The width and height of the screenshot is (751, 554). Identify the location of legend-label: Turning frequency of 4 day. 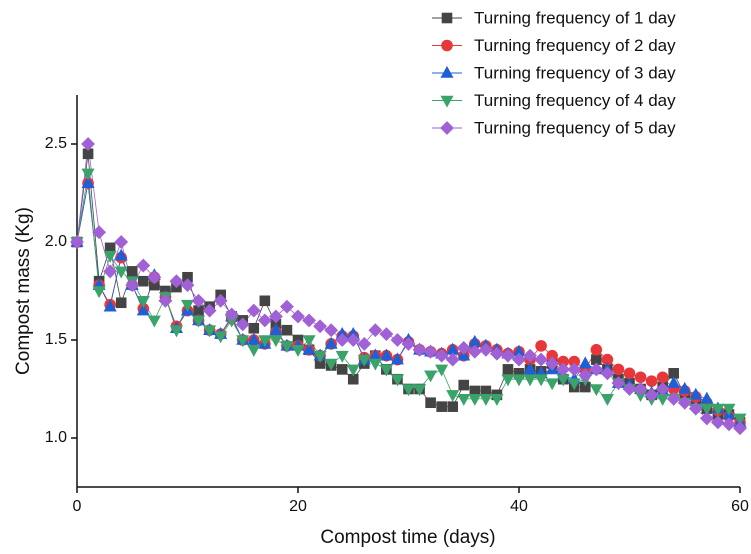
(575, 100).